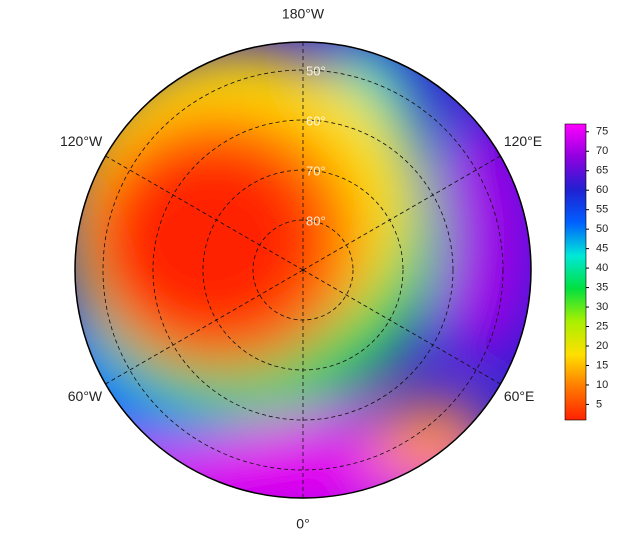  I want to click on colorbar: 5 10 15 20 25 30 35 40 45 50 55 60 65 70 75, so click(586, 272).